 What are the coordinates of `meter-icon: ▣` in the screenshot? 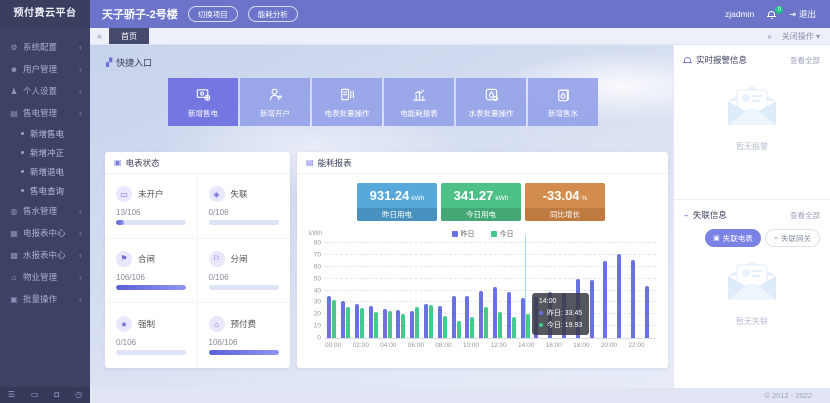 It's located at (716, 238).